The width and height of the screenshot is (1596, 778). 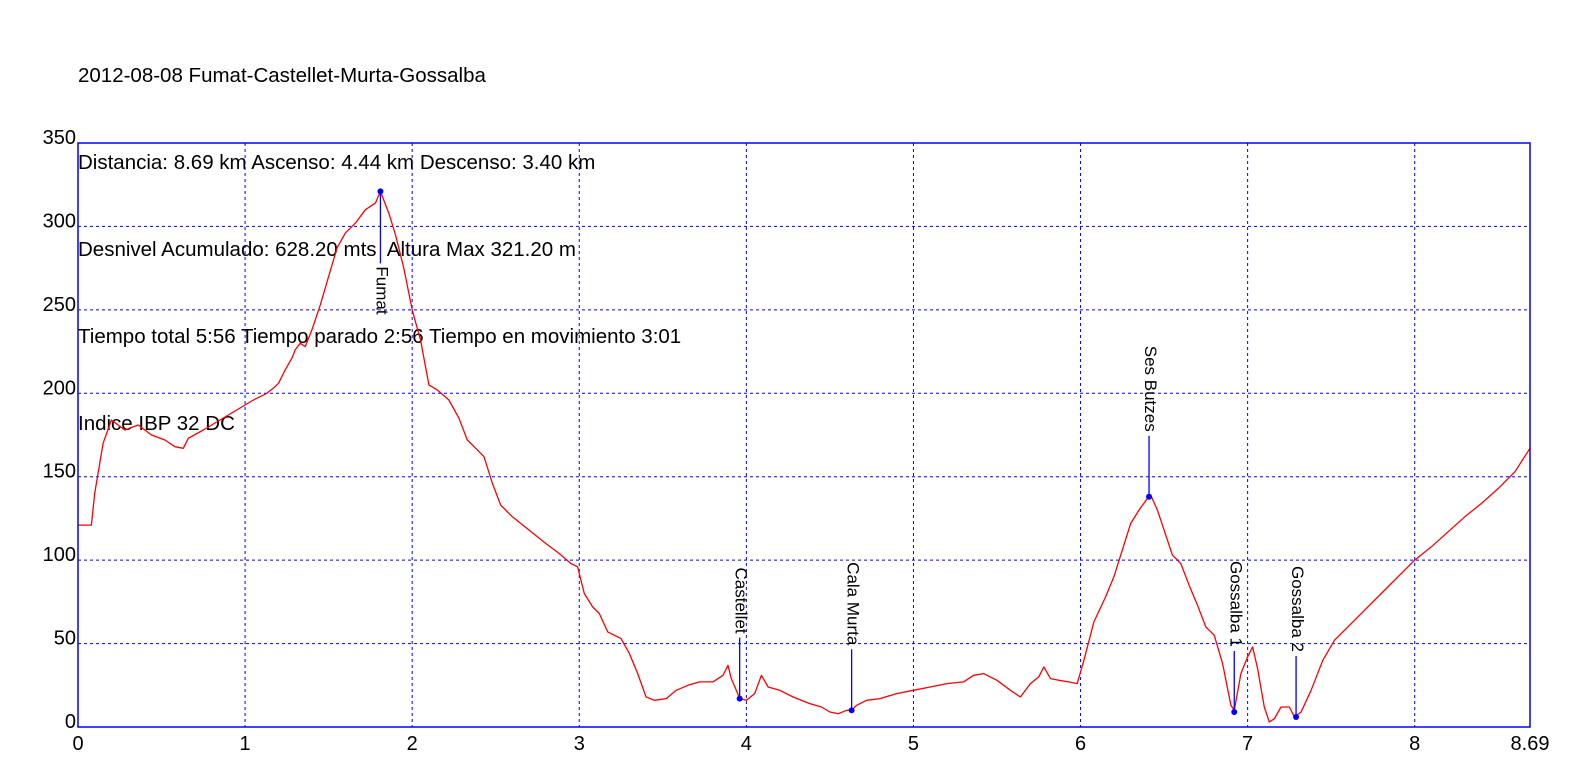 I want to click on waypoint-cala-murta: Cala Murta, so click(x=853, y=638).